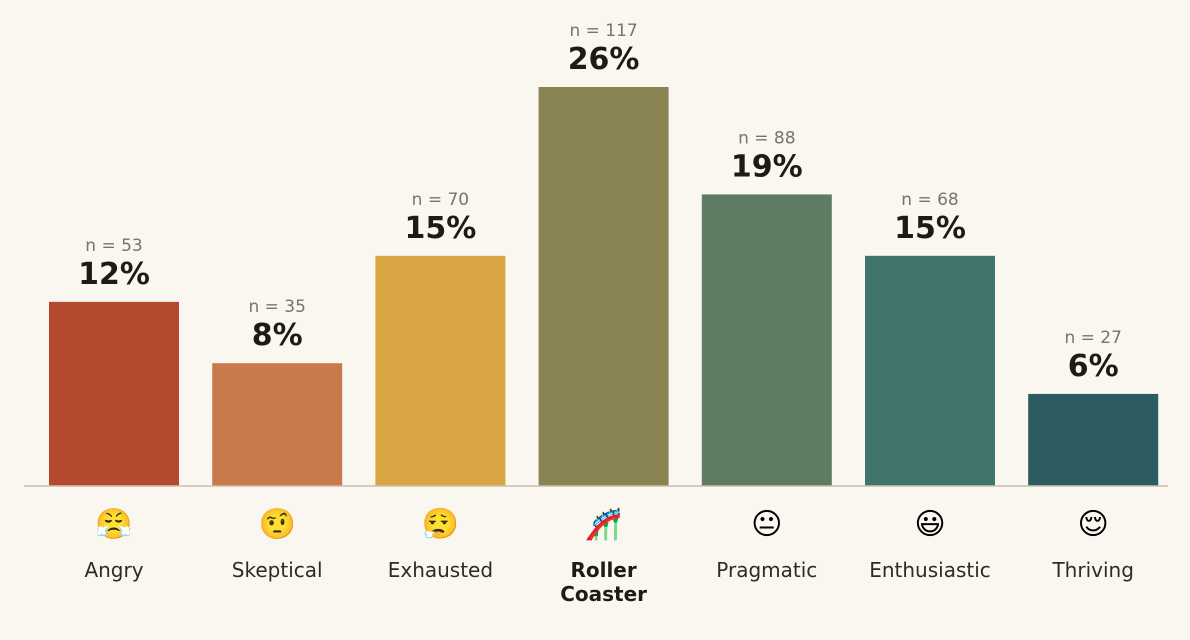 The image size is (1190, 640). What do you see at coordinates (603, 594) in the screenshot?
I see `category-label-line: Coaster` at bounding box center [603, 594].